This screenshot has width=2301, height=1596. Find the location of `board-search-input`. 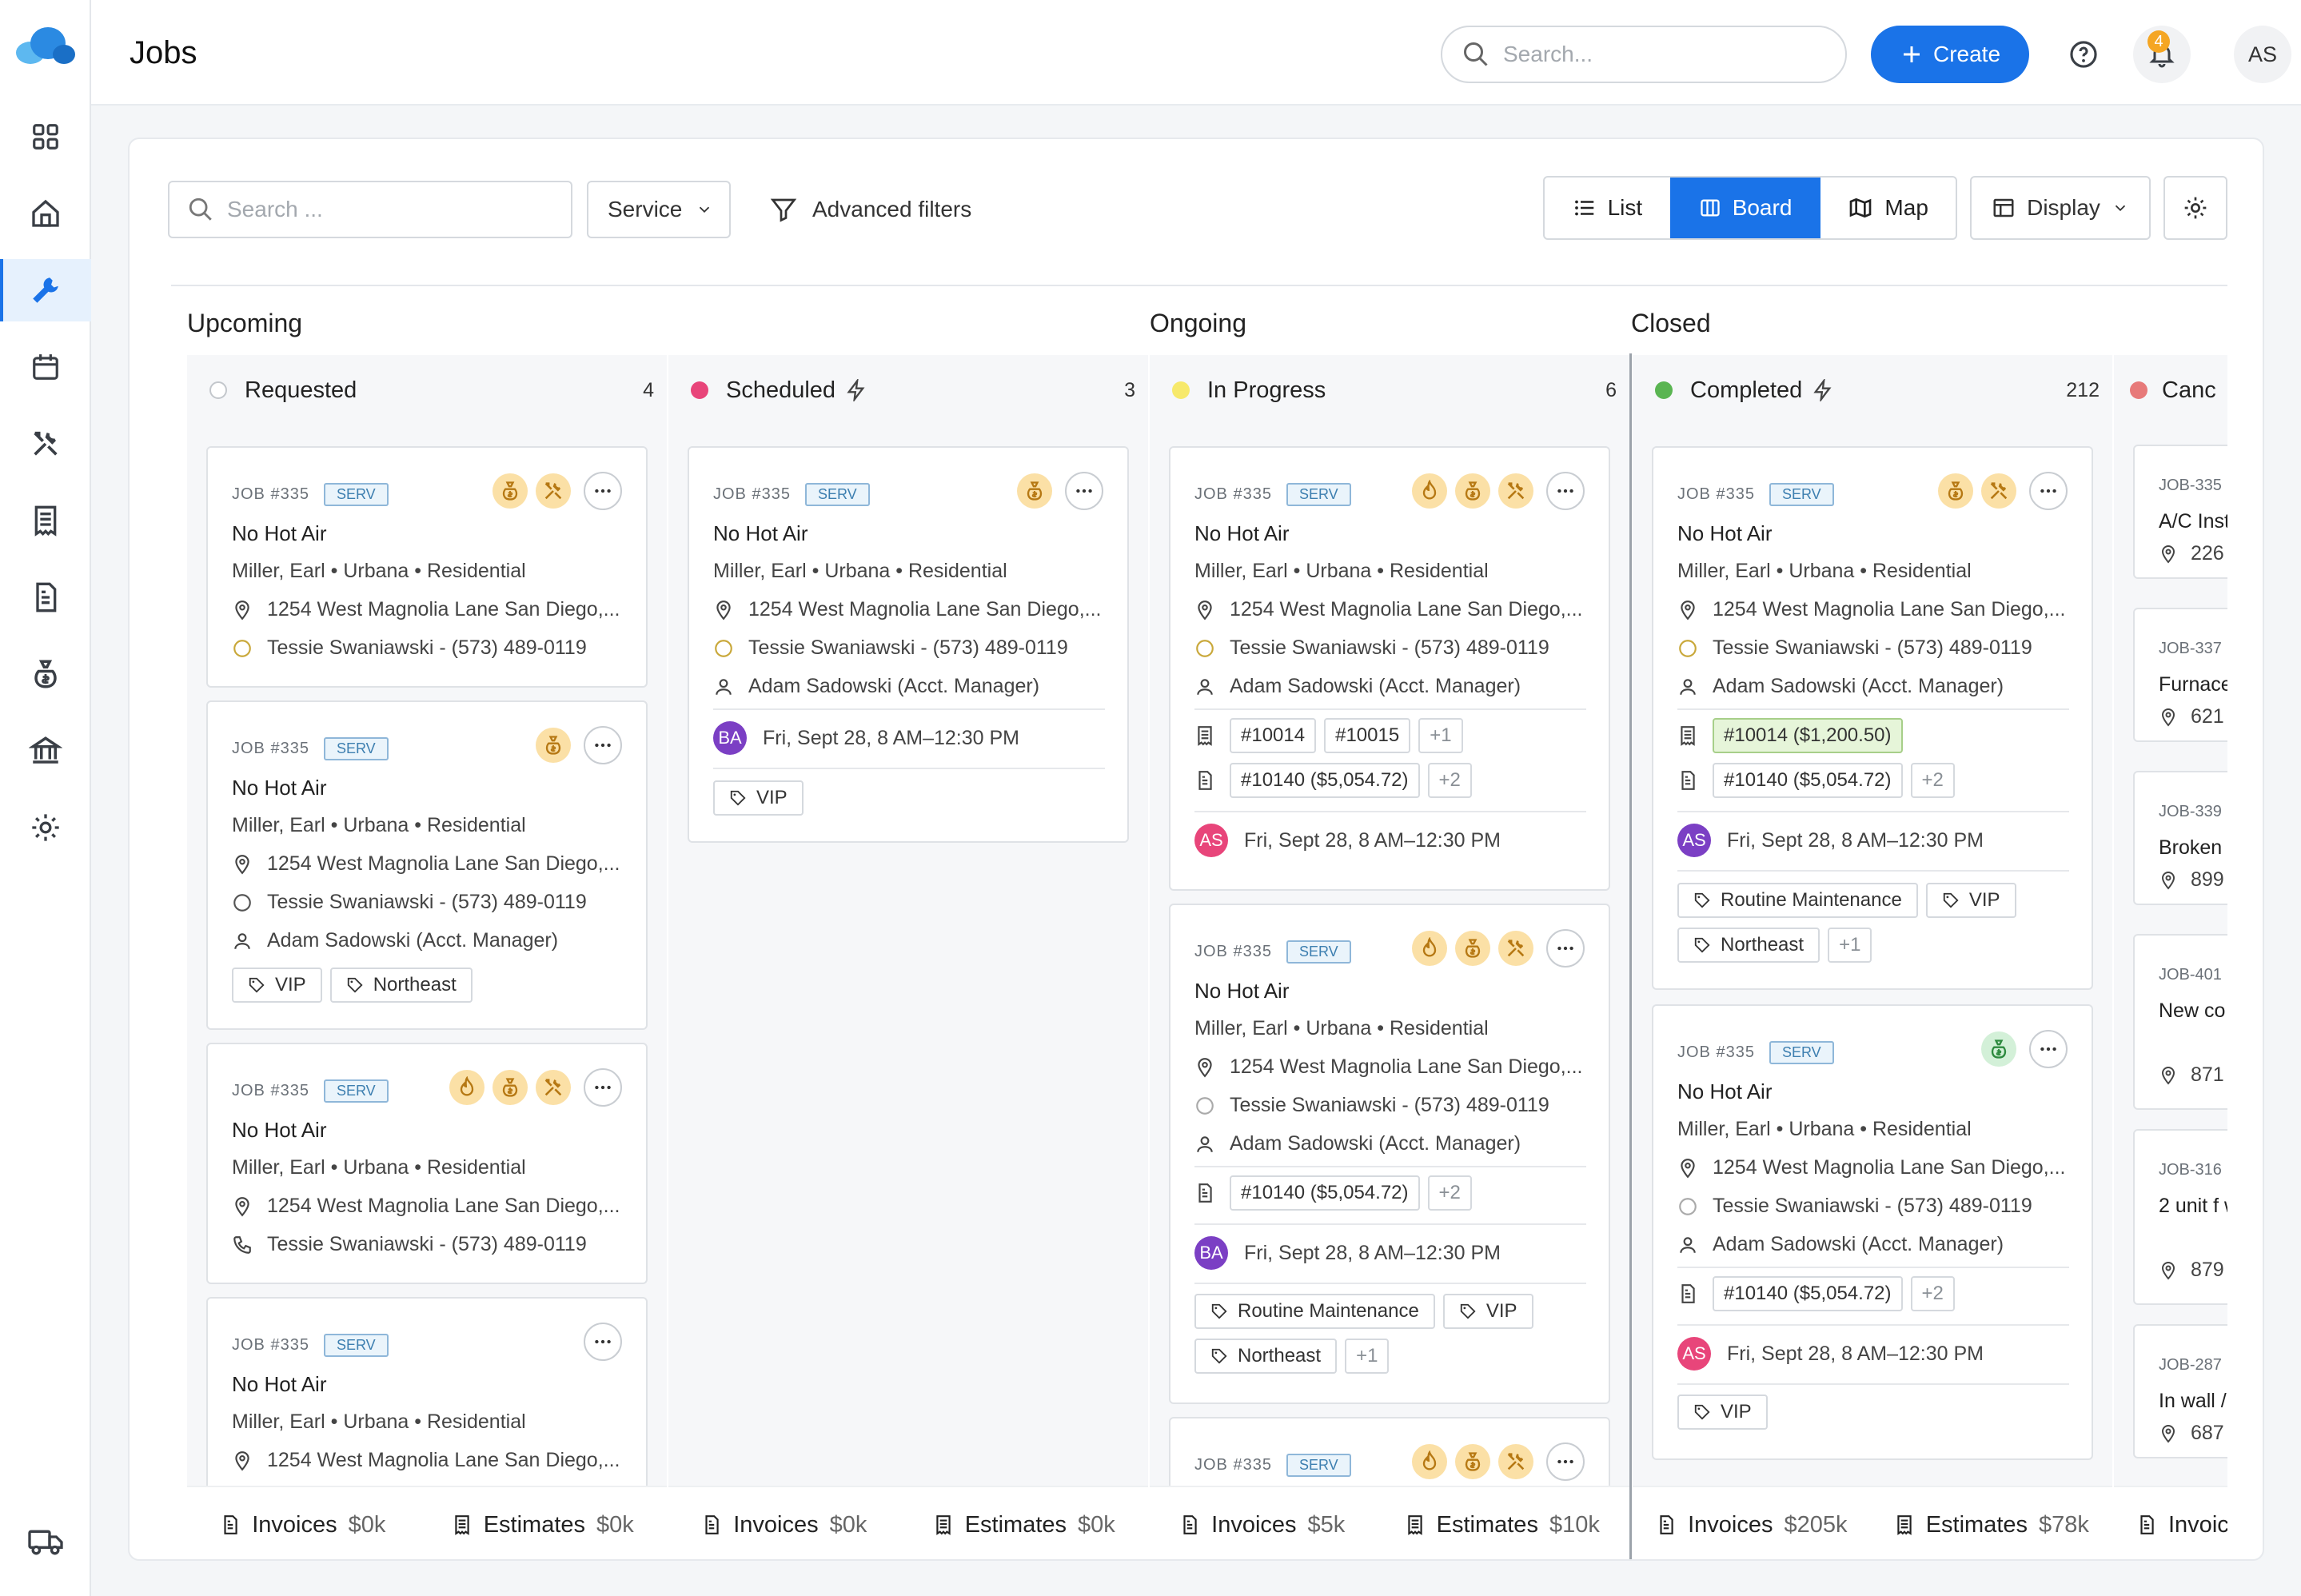

board-search-input is located at coordinates (387, 210).